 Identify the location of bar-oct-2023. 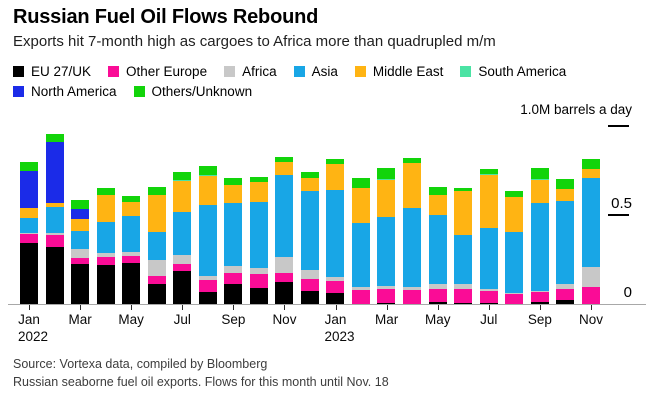
(565, 241).